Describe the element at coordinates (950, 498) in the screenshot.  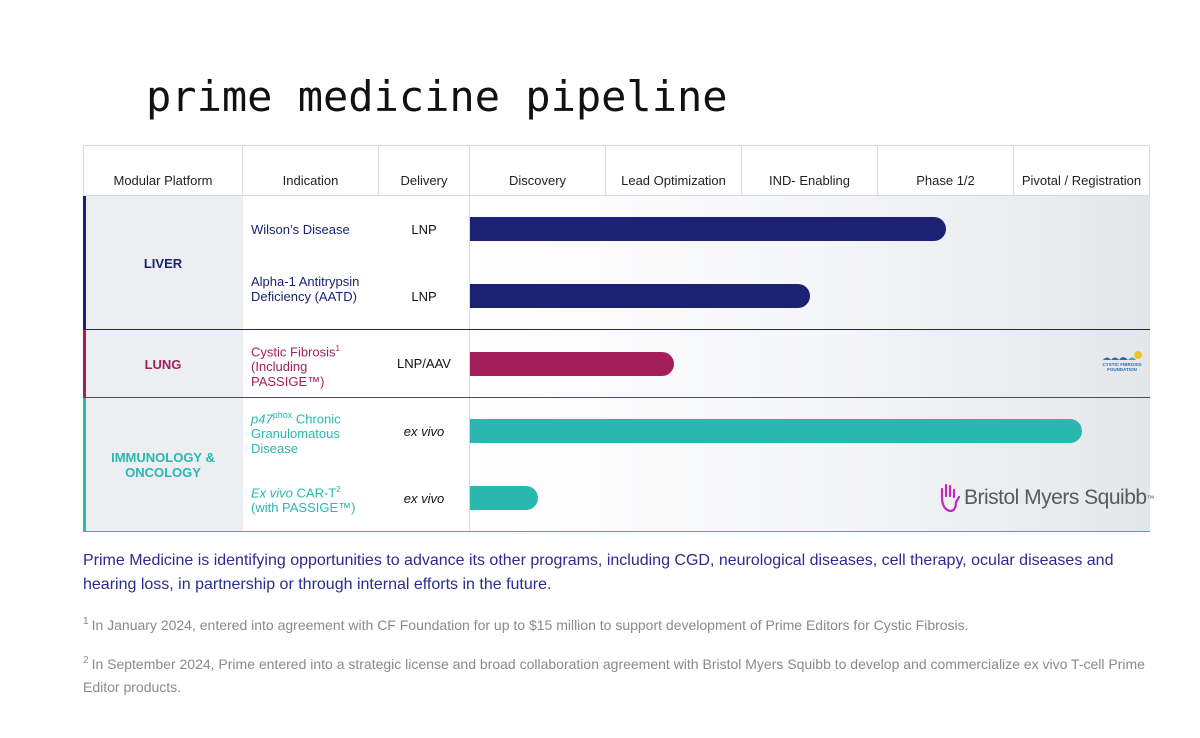
I see `bms-hand-icon` at that location.